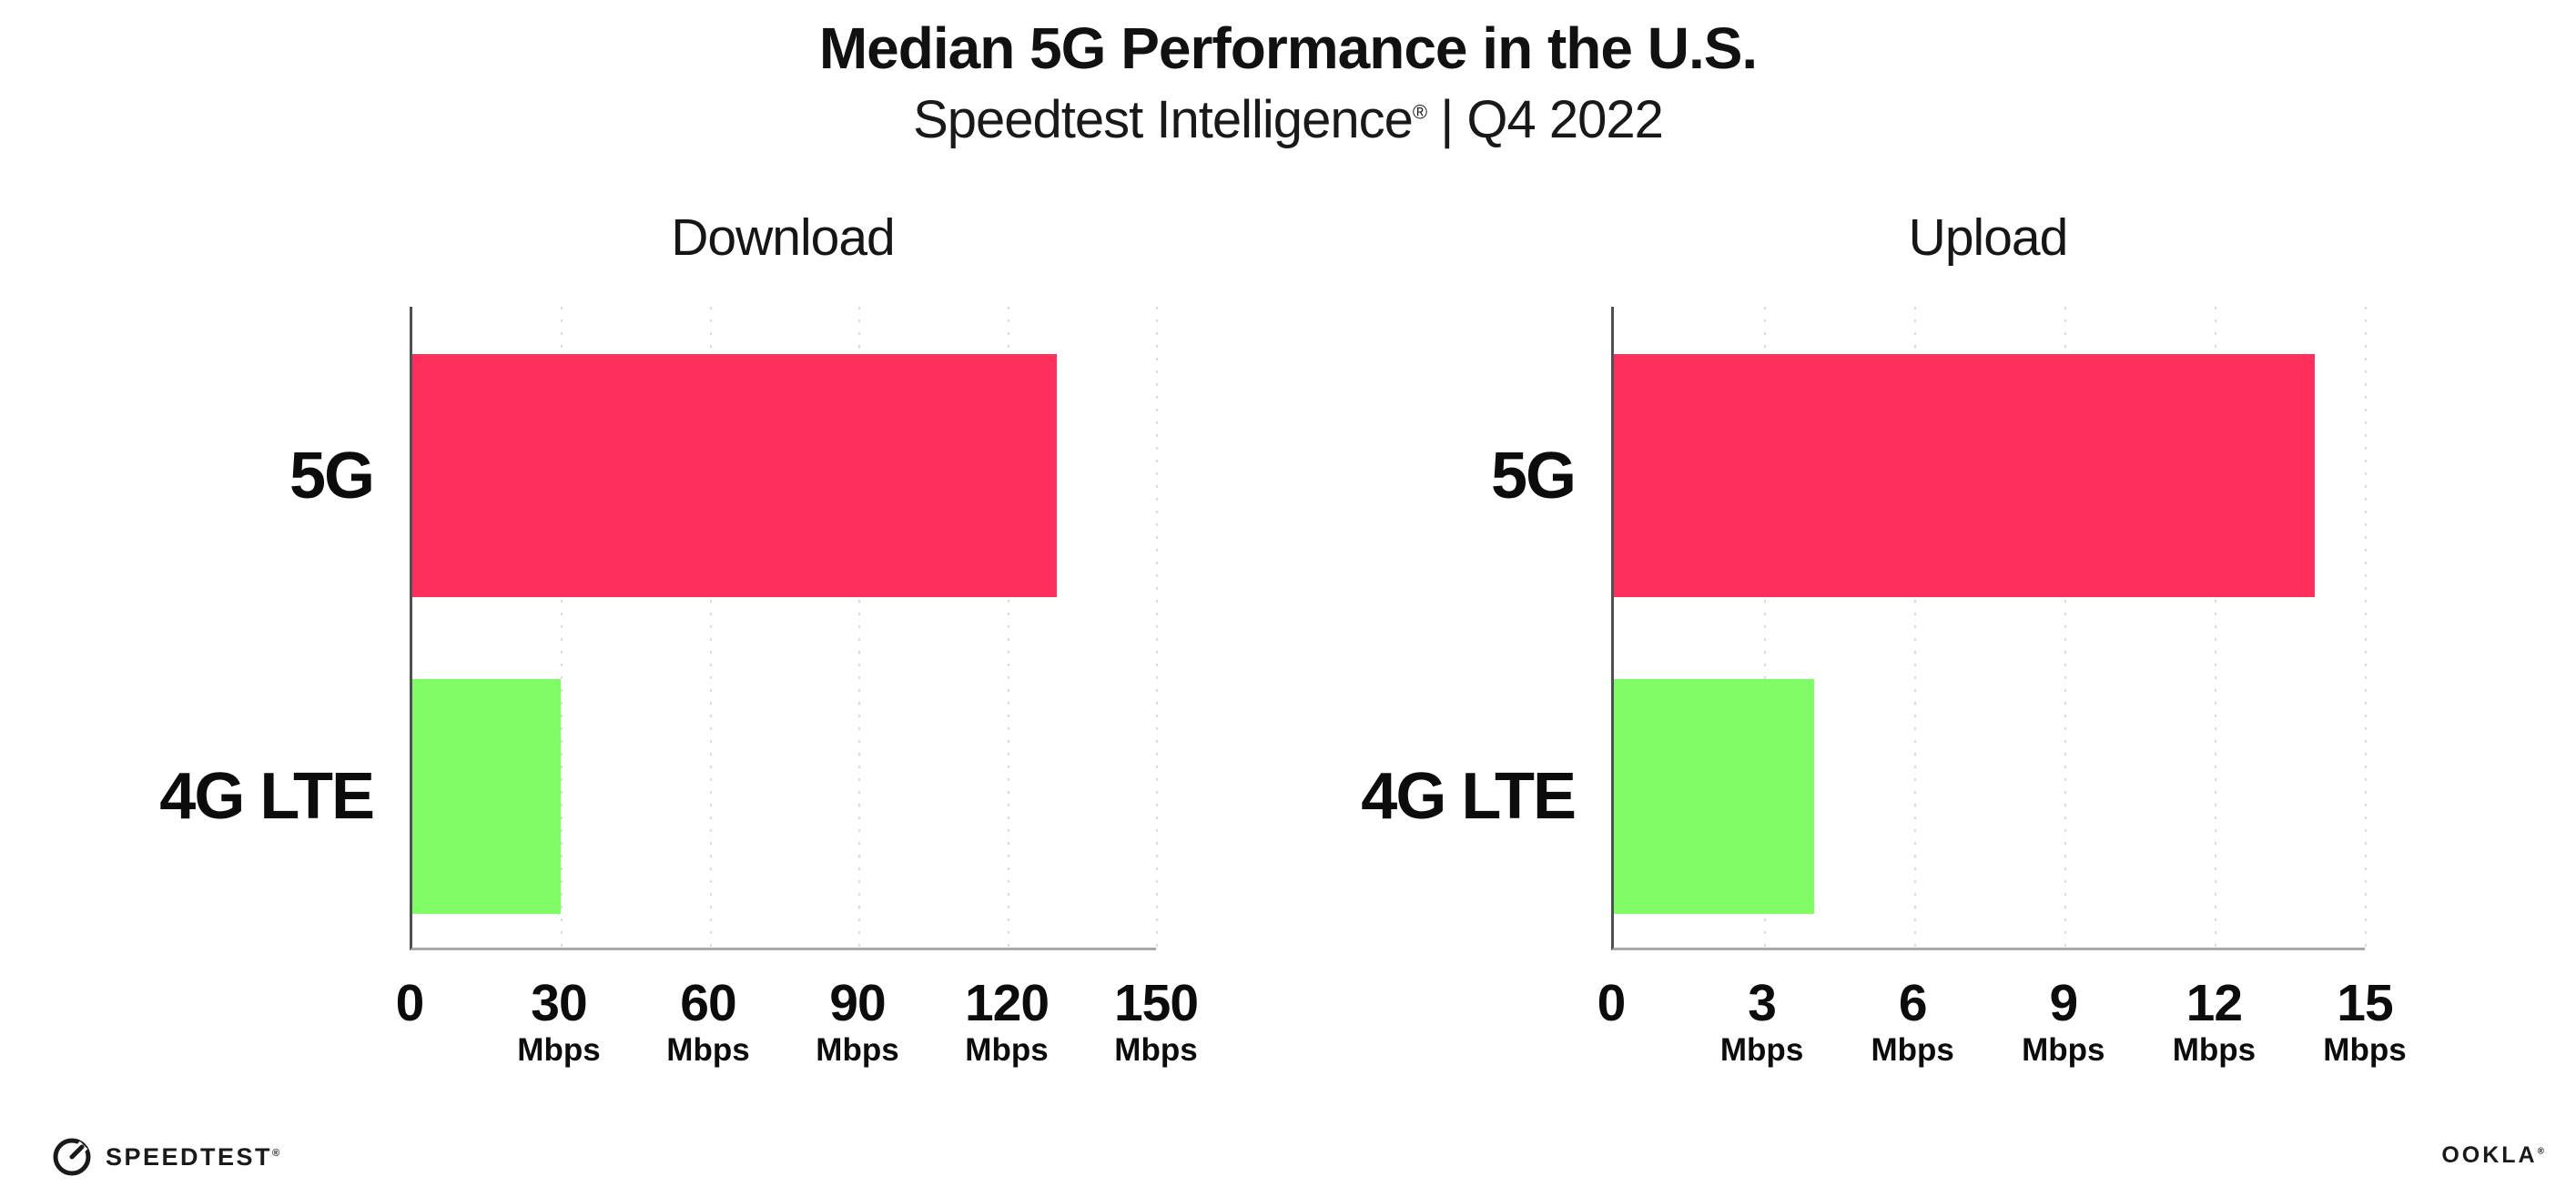  What do you see at coordinates (2063, 1003) in the screenshot?
I see `upload-xtick-value-9: 9` at bounding box center [2063, 1003].